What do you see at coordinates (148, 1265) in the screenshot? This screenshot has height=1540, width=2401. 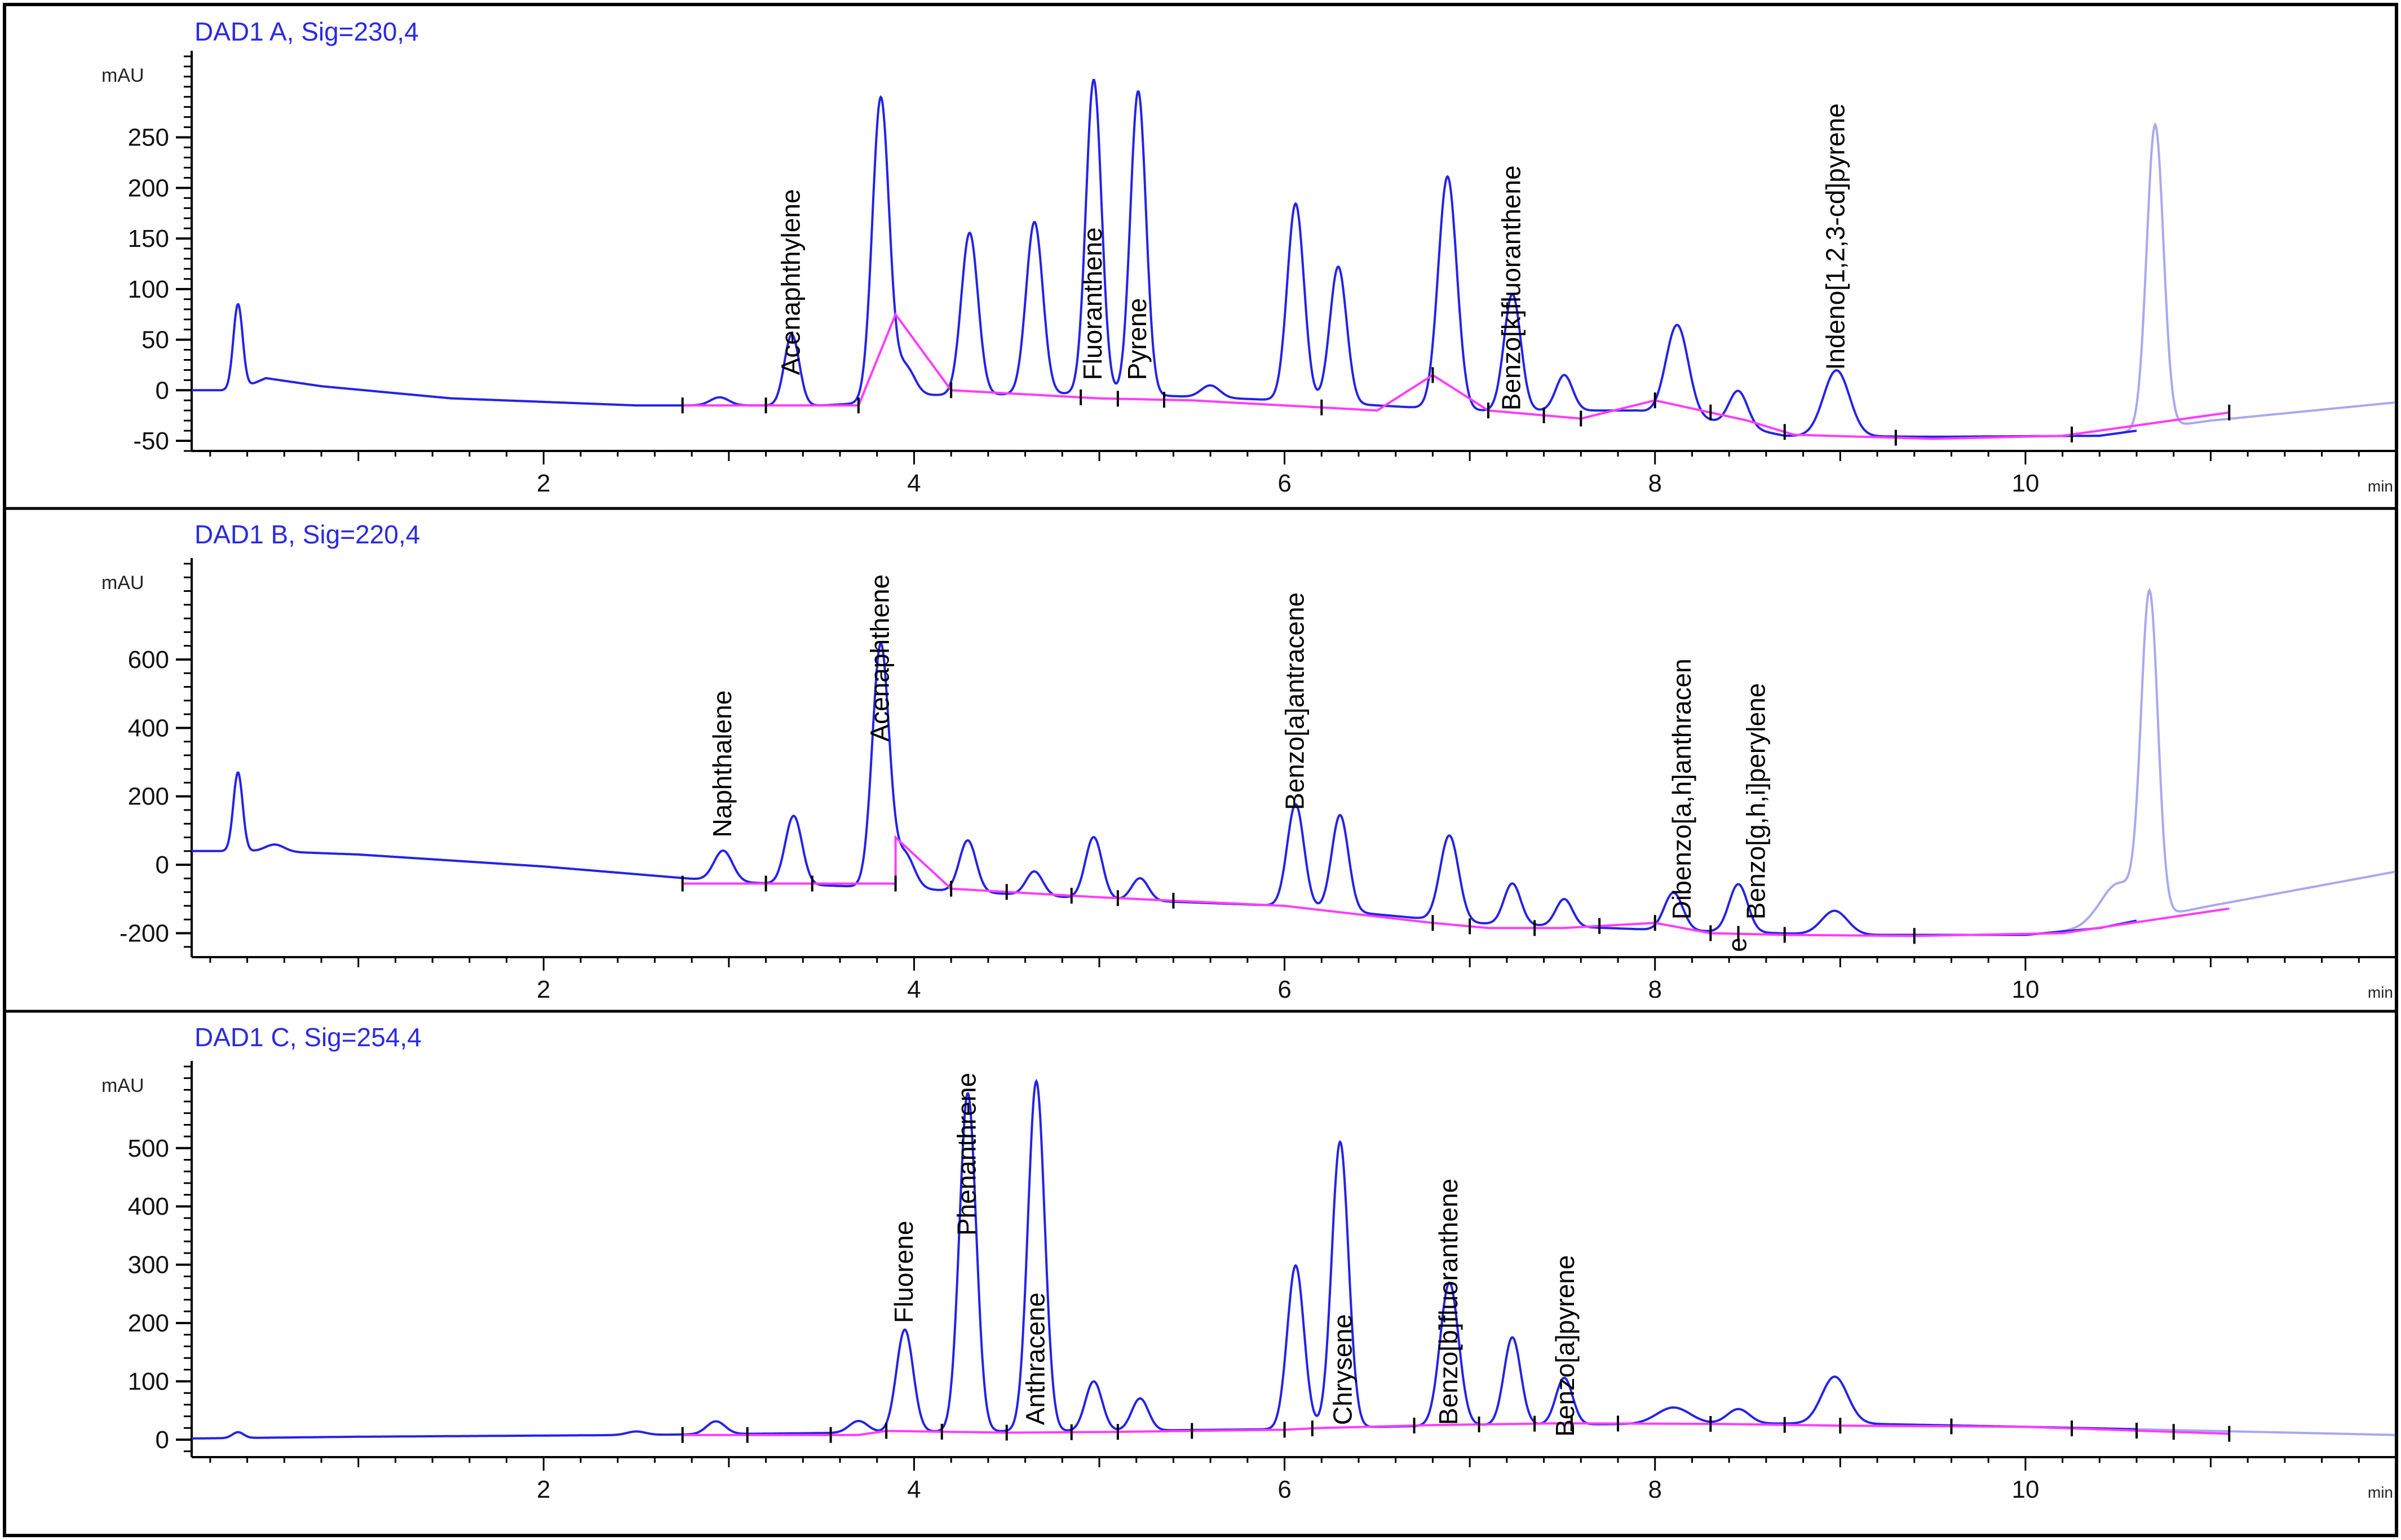 I see `y-tick-label: 300` at bounding box center [148, 1265].